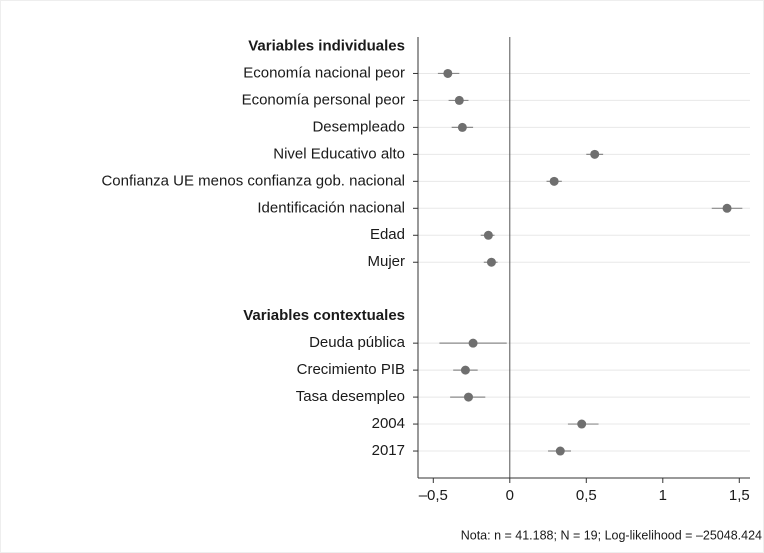 This screenshot has height=553, width=764. I want to click on y-tick-label: 2017, so click(388, 450).